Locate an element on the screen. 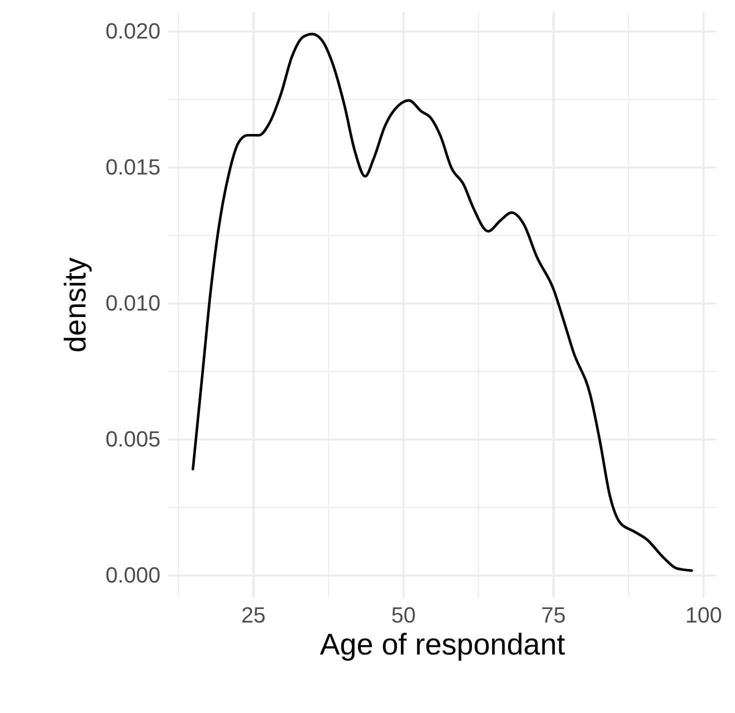  x-tick-label: 100 is located at coordinates (703, 615).